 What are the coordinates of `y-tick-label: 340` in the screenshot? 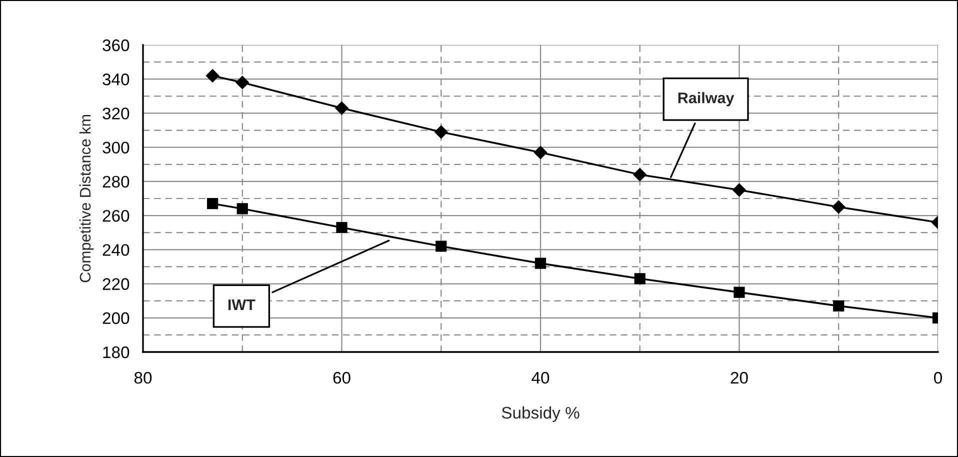 It's located at (116, 80).